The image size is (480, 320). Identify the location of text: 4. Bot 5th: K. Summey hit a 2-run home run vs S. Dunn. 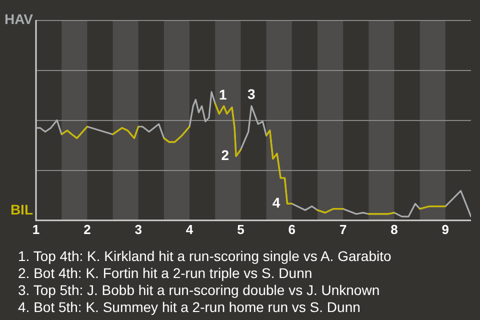
(190, 307).